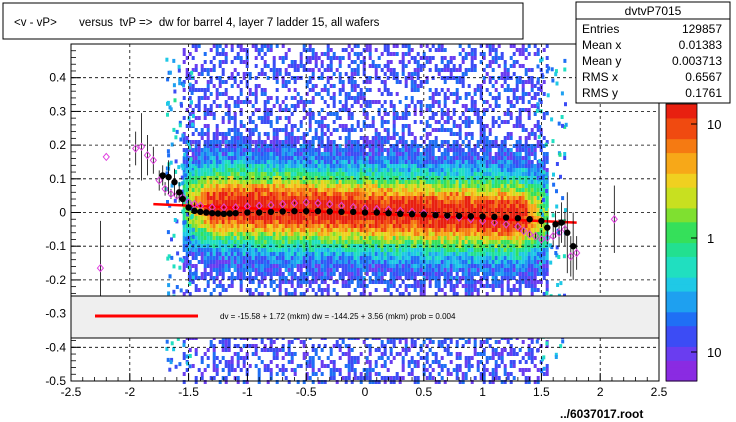 The image size is (736, 422). What do you see at coordinates (57, 111) in the screenshot?
I see `y-tick-label: 0.3` at bounding box center [57, 111].